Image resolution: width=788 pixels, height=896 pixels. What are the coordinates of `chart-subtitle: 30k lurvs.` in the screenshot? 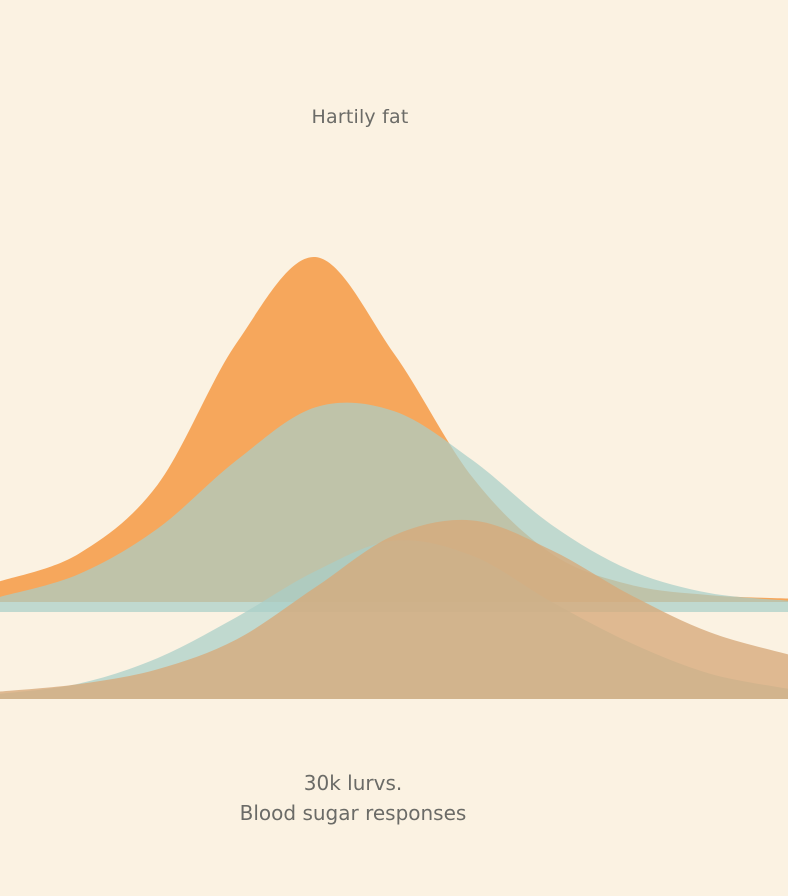 It's located at (353, 783).